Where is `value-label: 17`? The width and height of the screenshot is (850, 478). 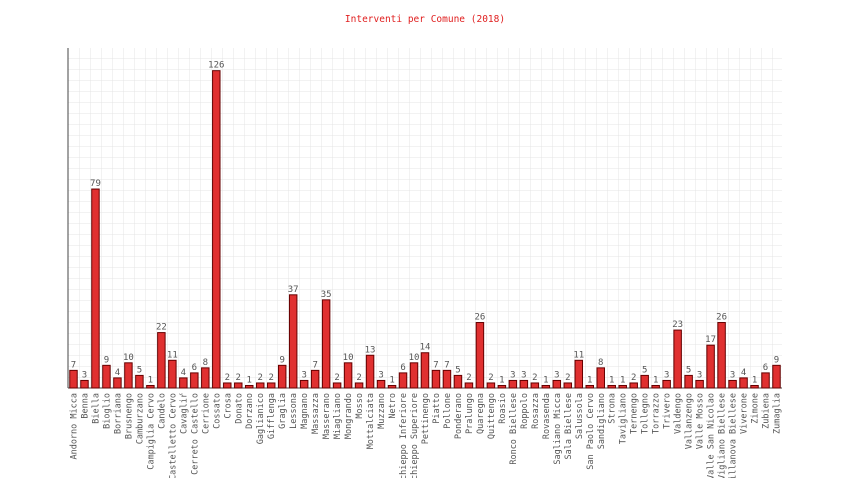 value-label: 17 is located at coordinates (710, 340).